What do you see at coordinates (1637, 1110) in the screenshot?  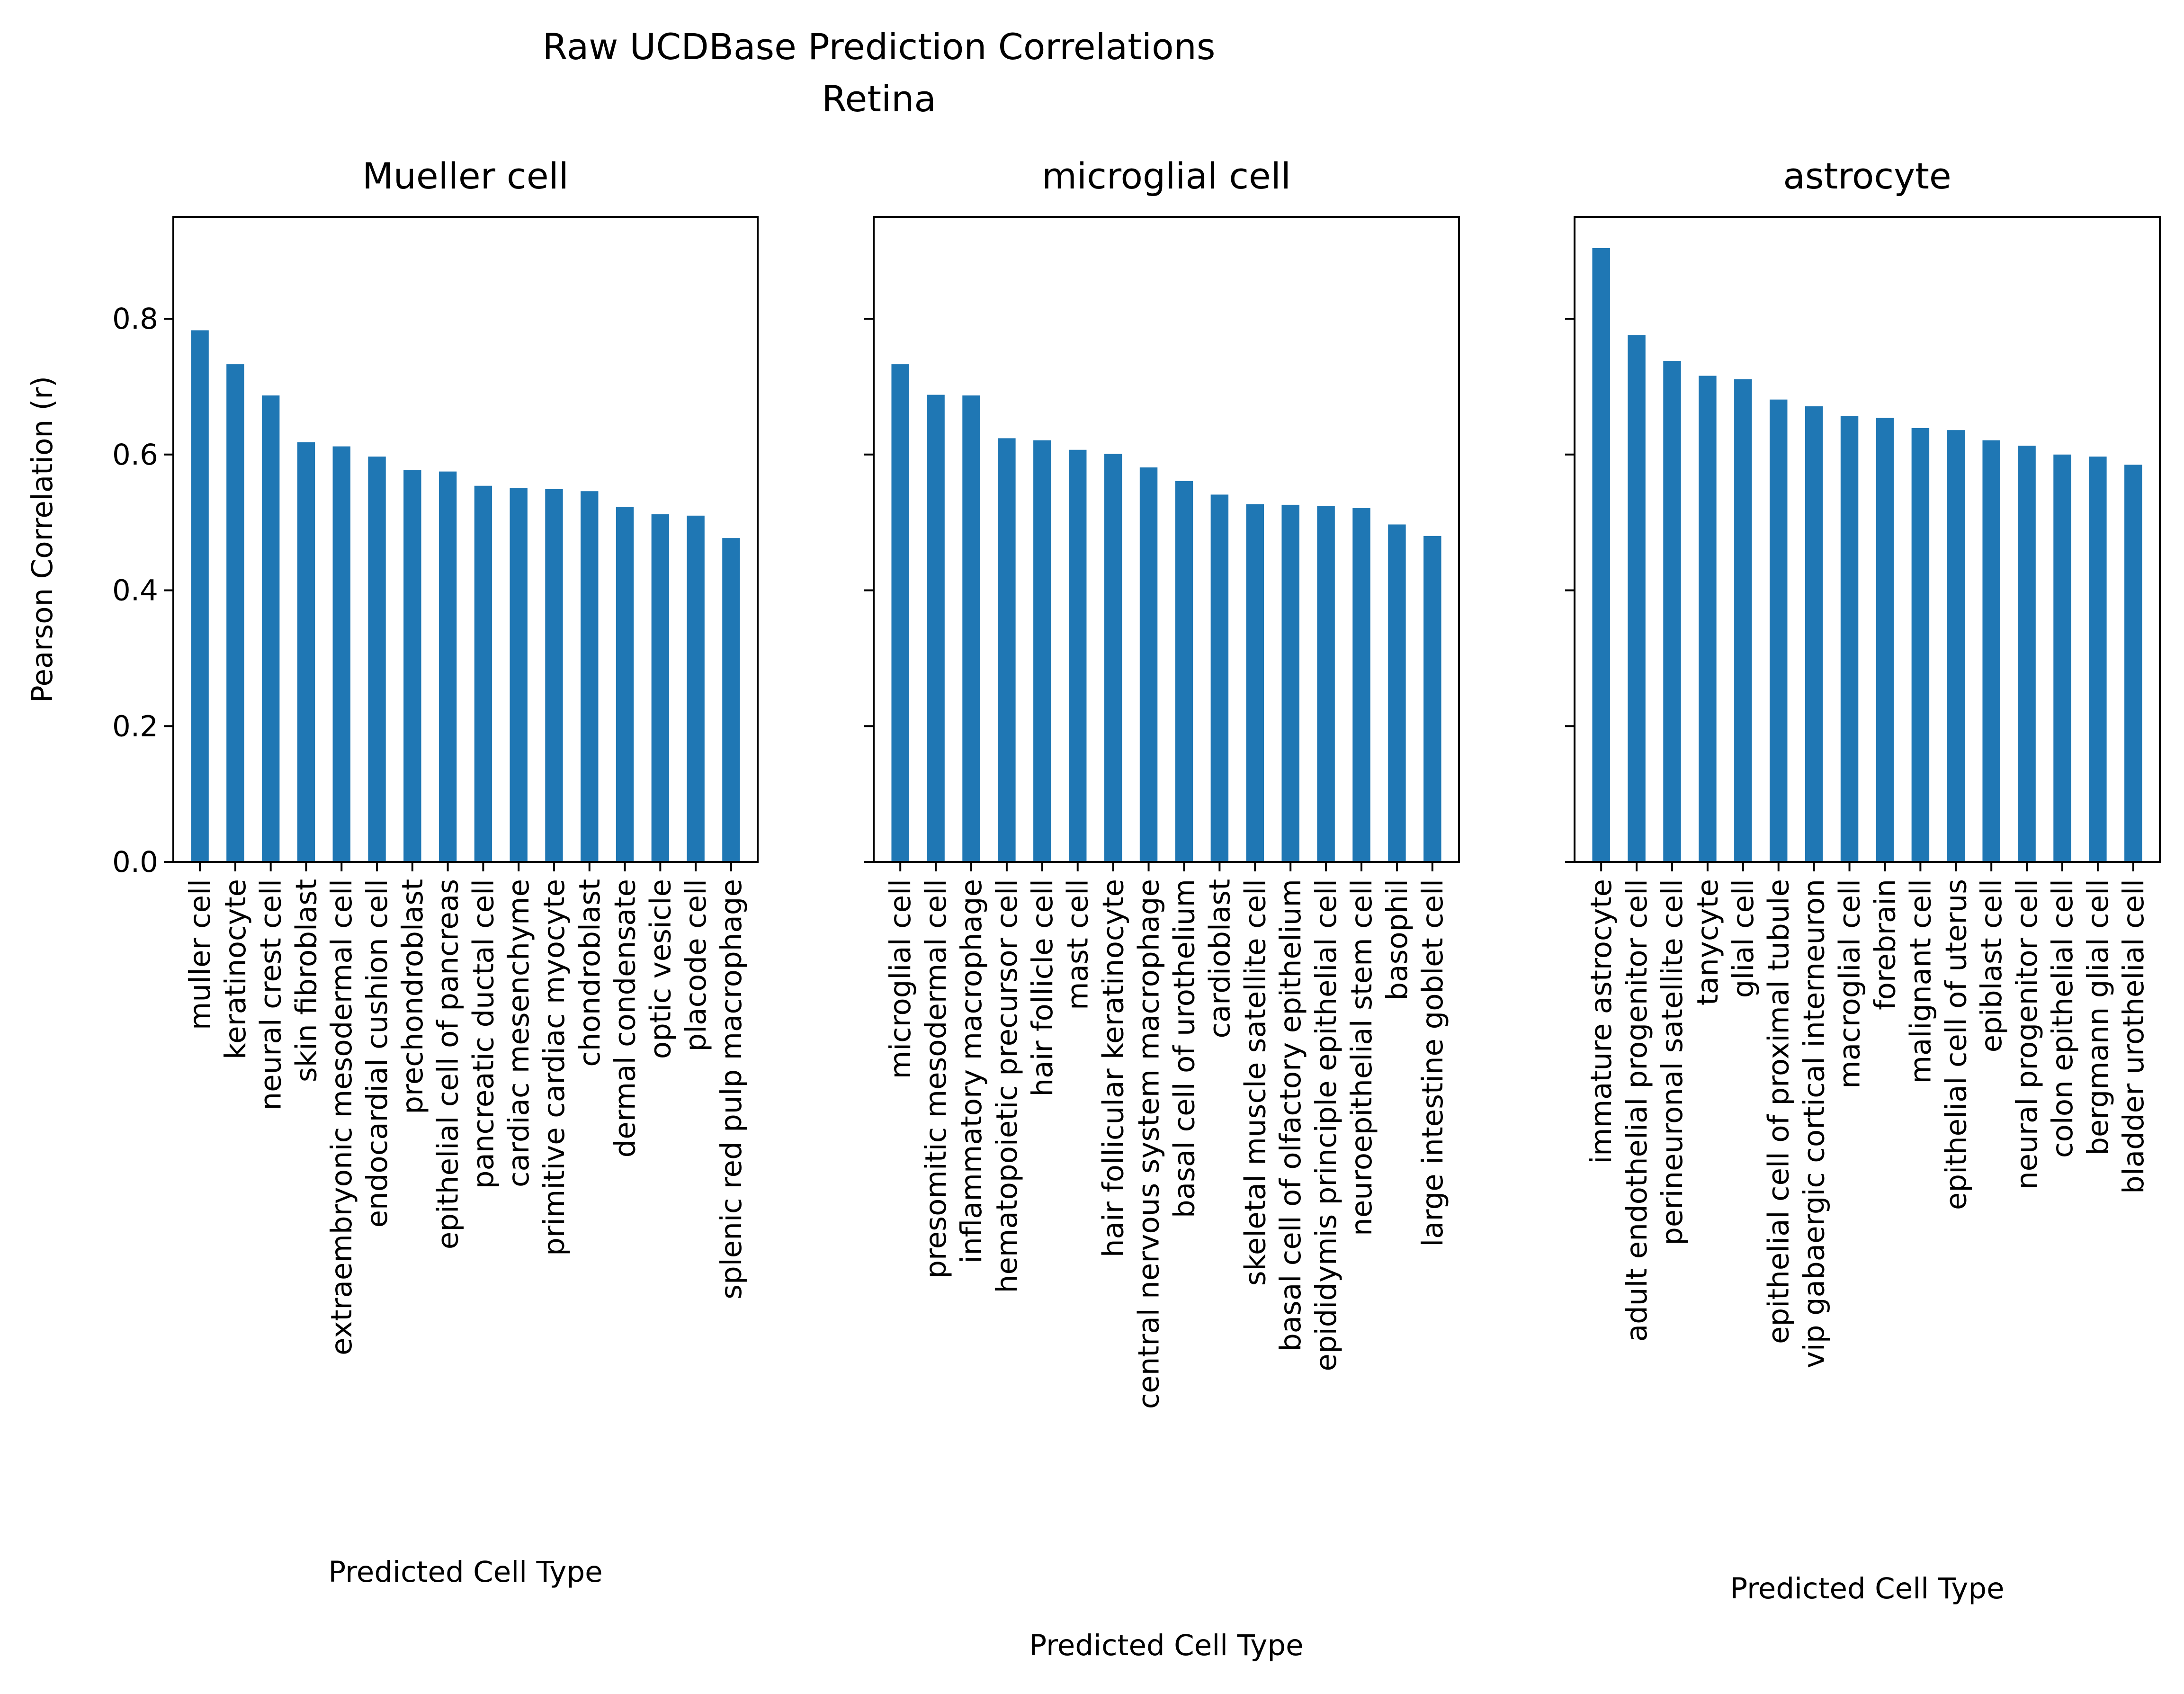 I see `x-tick-label: adult endothelial progenitor cell` at bounding box center [1637, 1110].